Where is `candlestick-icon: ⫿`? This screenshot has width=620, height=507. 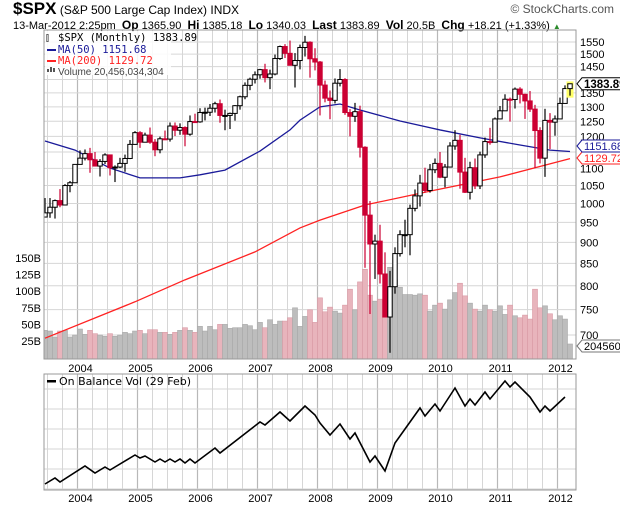
candlestick-icon: ⫿ is located at coordinates (47, 38).